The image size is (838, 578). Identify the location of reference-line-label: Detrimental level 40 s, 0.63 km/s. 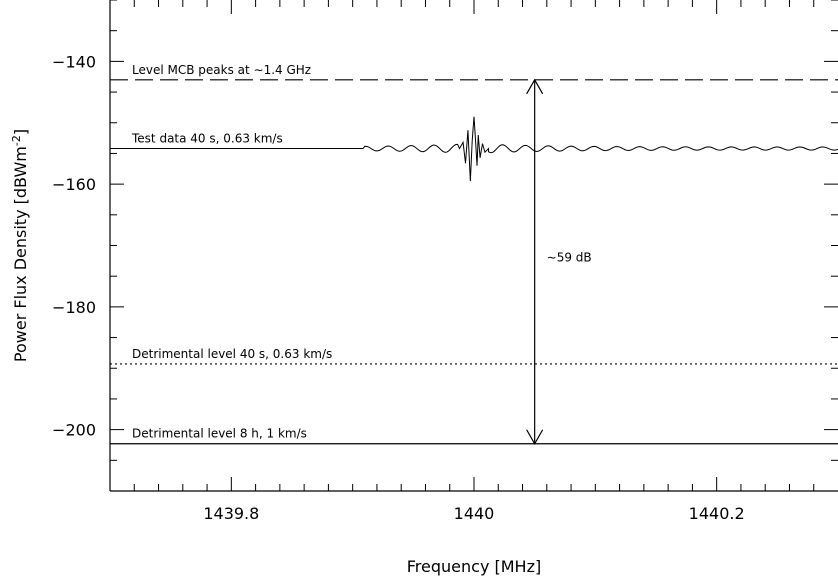
(232, 354).